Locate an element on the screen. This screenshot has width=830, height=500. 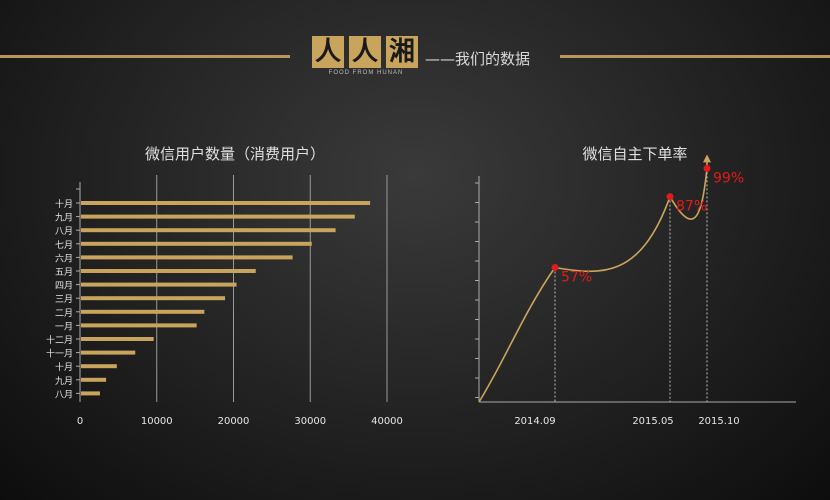
bar-category-label: 七月 is located at coordinates (64, 245).